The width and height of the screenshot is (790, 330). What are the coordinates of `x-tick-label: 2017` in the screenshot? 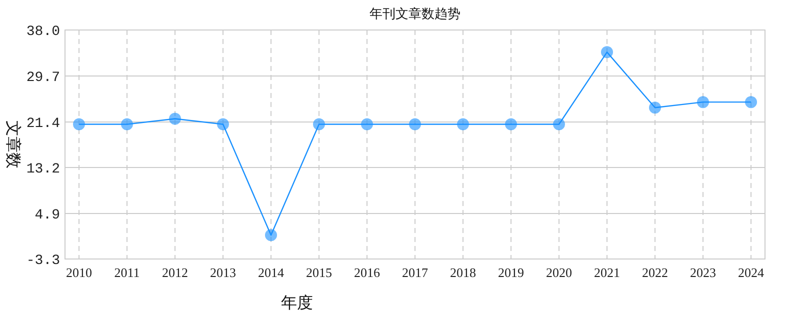 It's located at (415, 272).